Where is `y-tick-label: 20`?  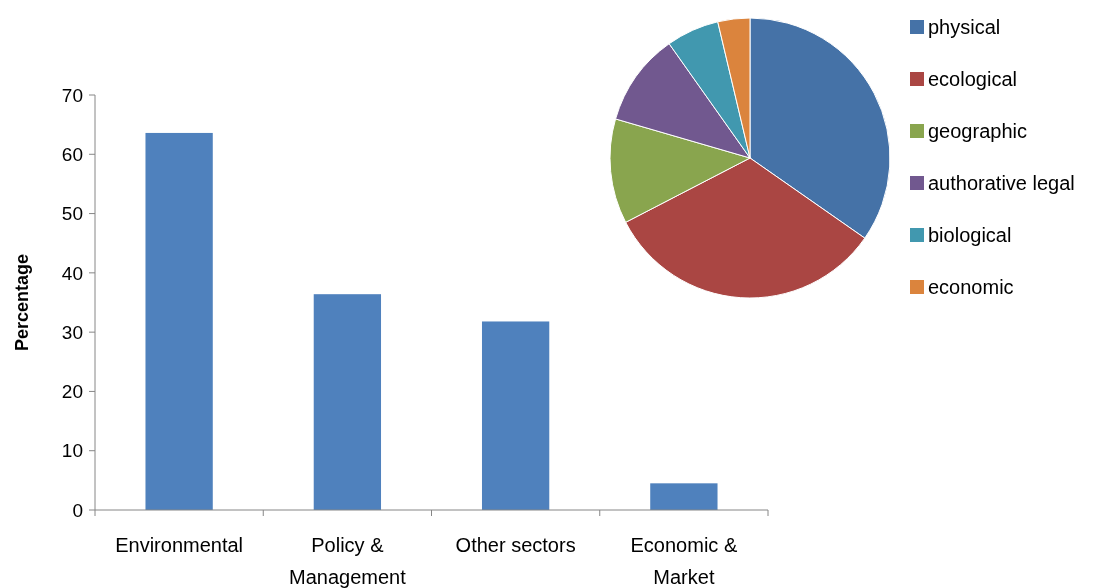 y-tick-label: 20 is located at coordinates (72, 392).